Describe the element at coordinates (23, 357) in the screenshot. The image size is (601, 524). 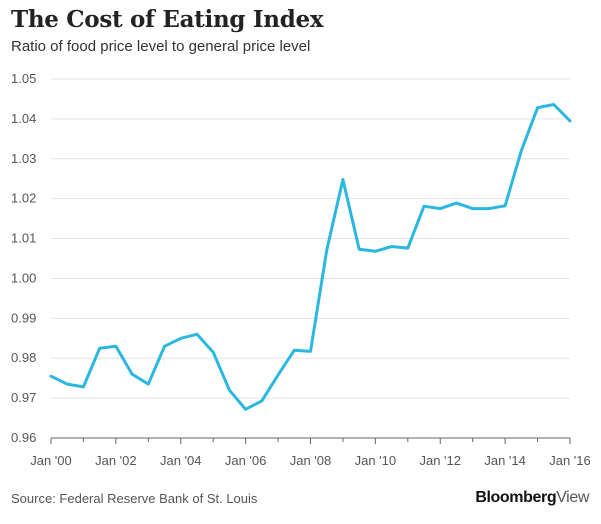
I see `y-tick-label: 0.98` at that location.